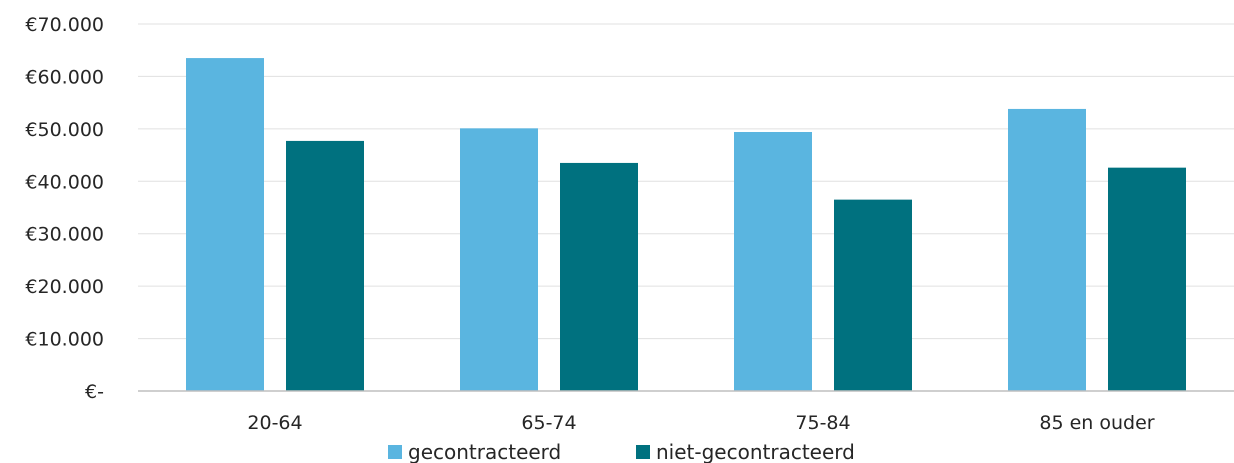  What do you see at coordinates (548, 423) in the screenshot?
I see `x-category-label: 65-74` at bounding box center [548, 423].